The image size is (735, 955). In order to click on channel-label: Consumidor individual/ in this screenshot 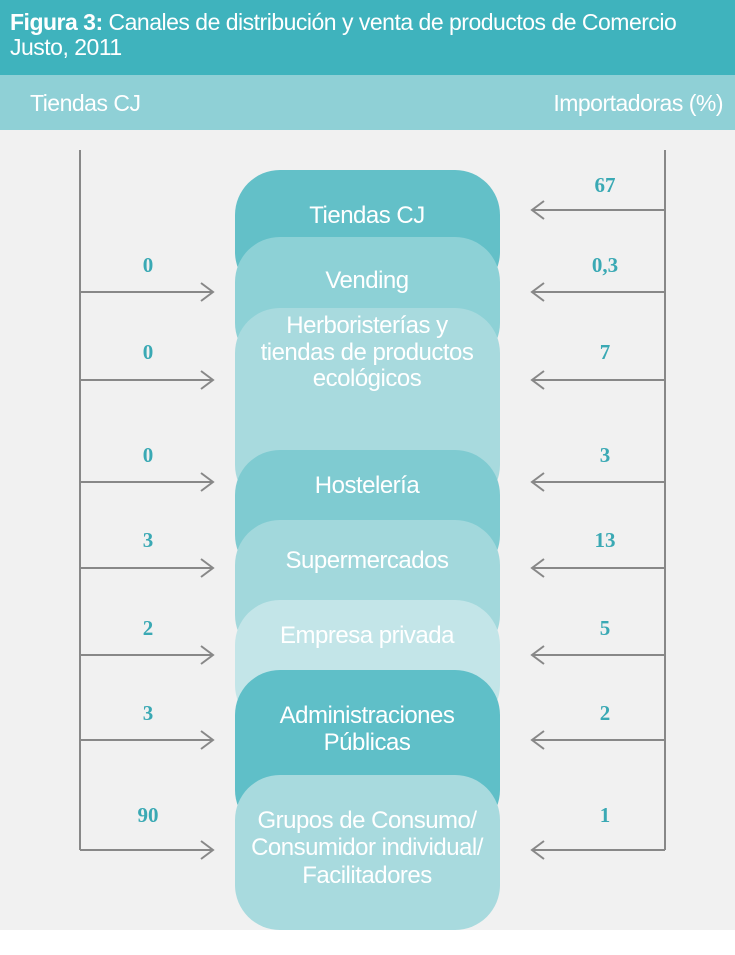, I will do `click(367, 847)`.